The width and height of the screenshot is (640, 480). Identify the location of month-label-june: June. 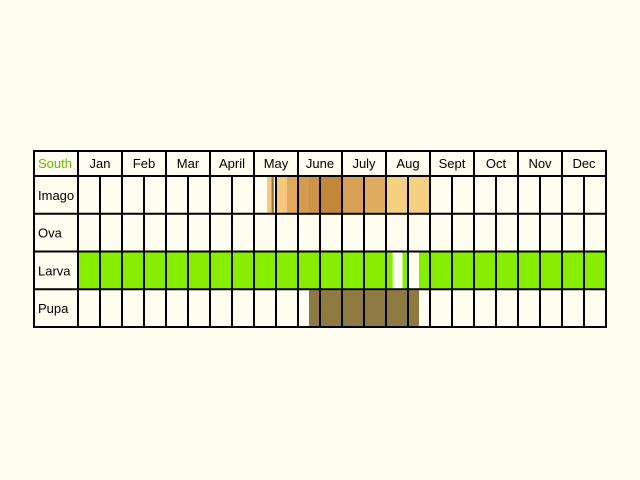
(320, 163).